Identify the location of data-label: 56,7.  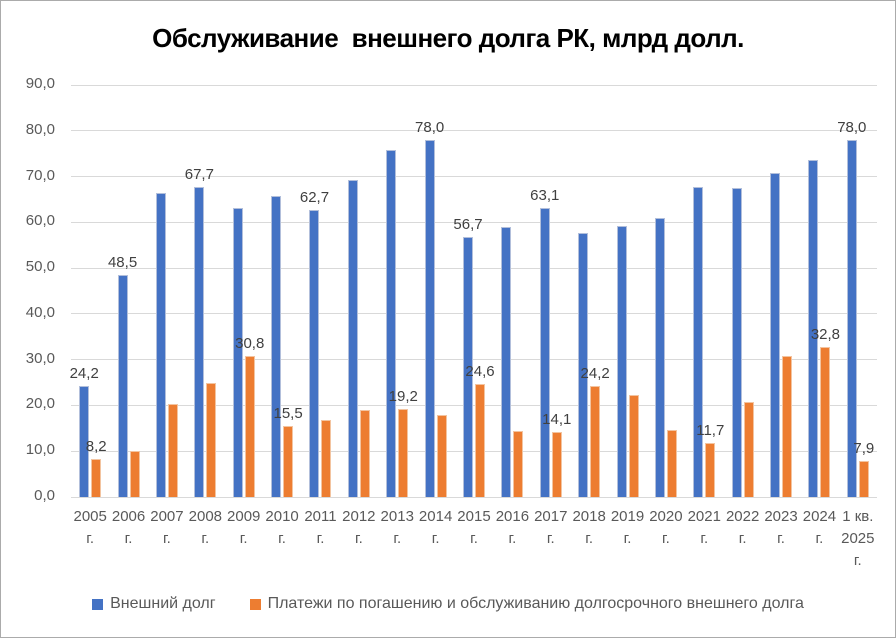
(468, 224).